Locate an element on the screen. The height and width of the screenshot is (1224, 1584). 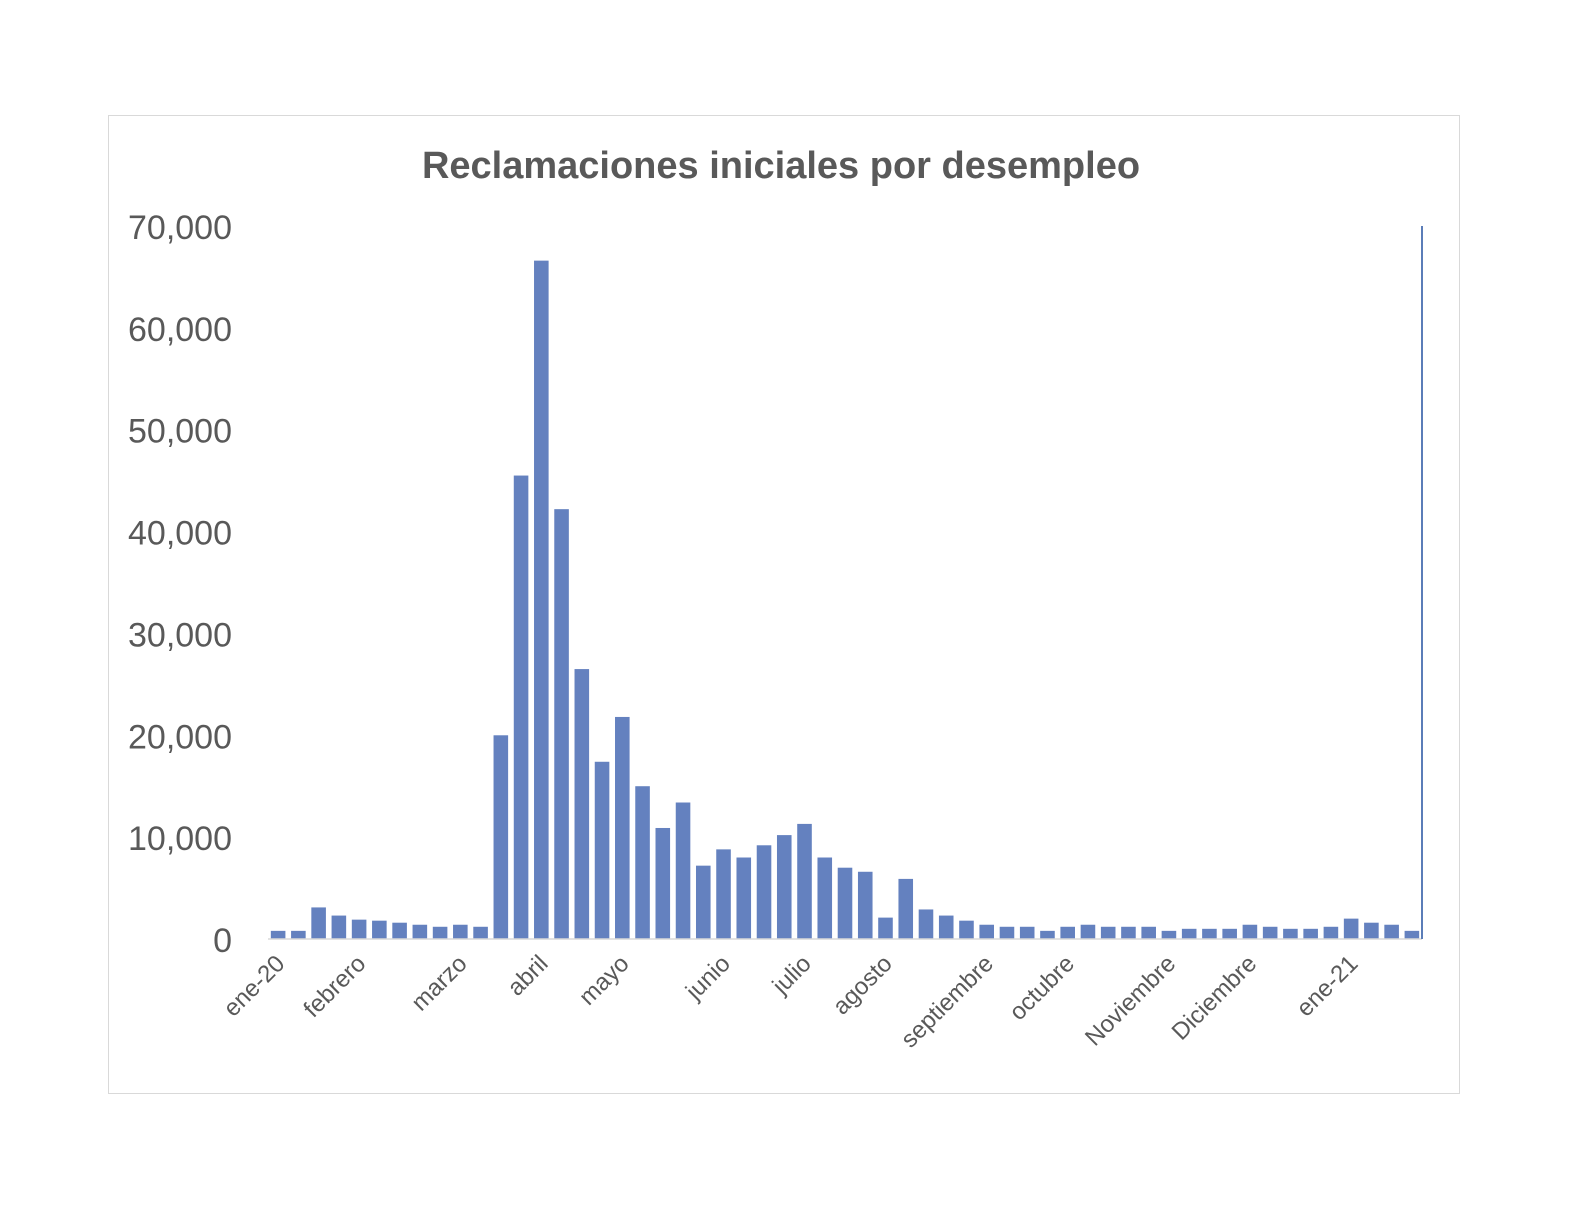
y-tick-label: 60,000 is located at coordinates (180, 330).